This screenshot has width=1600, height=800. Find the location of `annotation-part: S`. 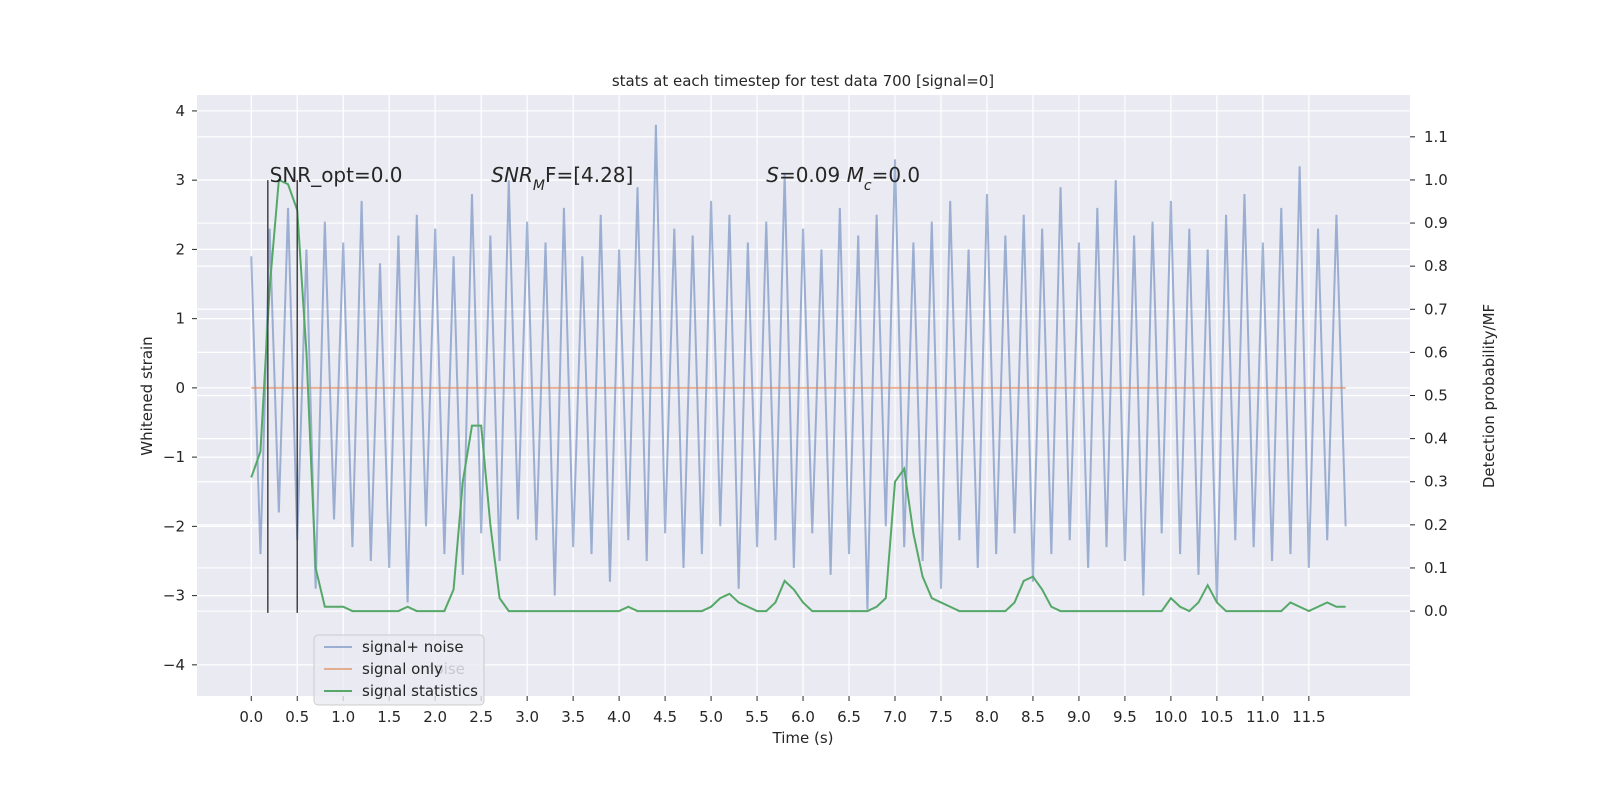

annotation-part: S is located at coordinates (772, 175).